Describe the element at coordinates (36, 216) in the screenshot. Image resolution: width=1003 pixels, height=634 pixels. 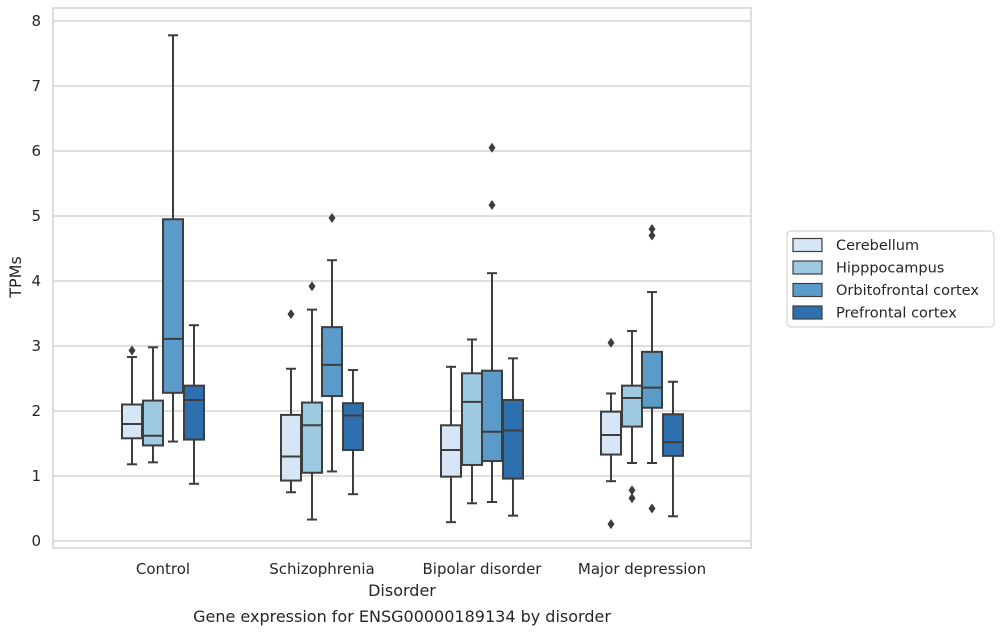
I see `y-tick-label-5: 5` at that location.